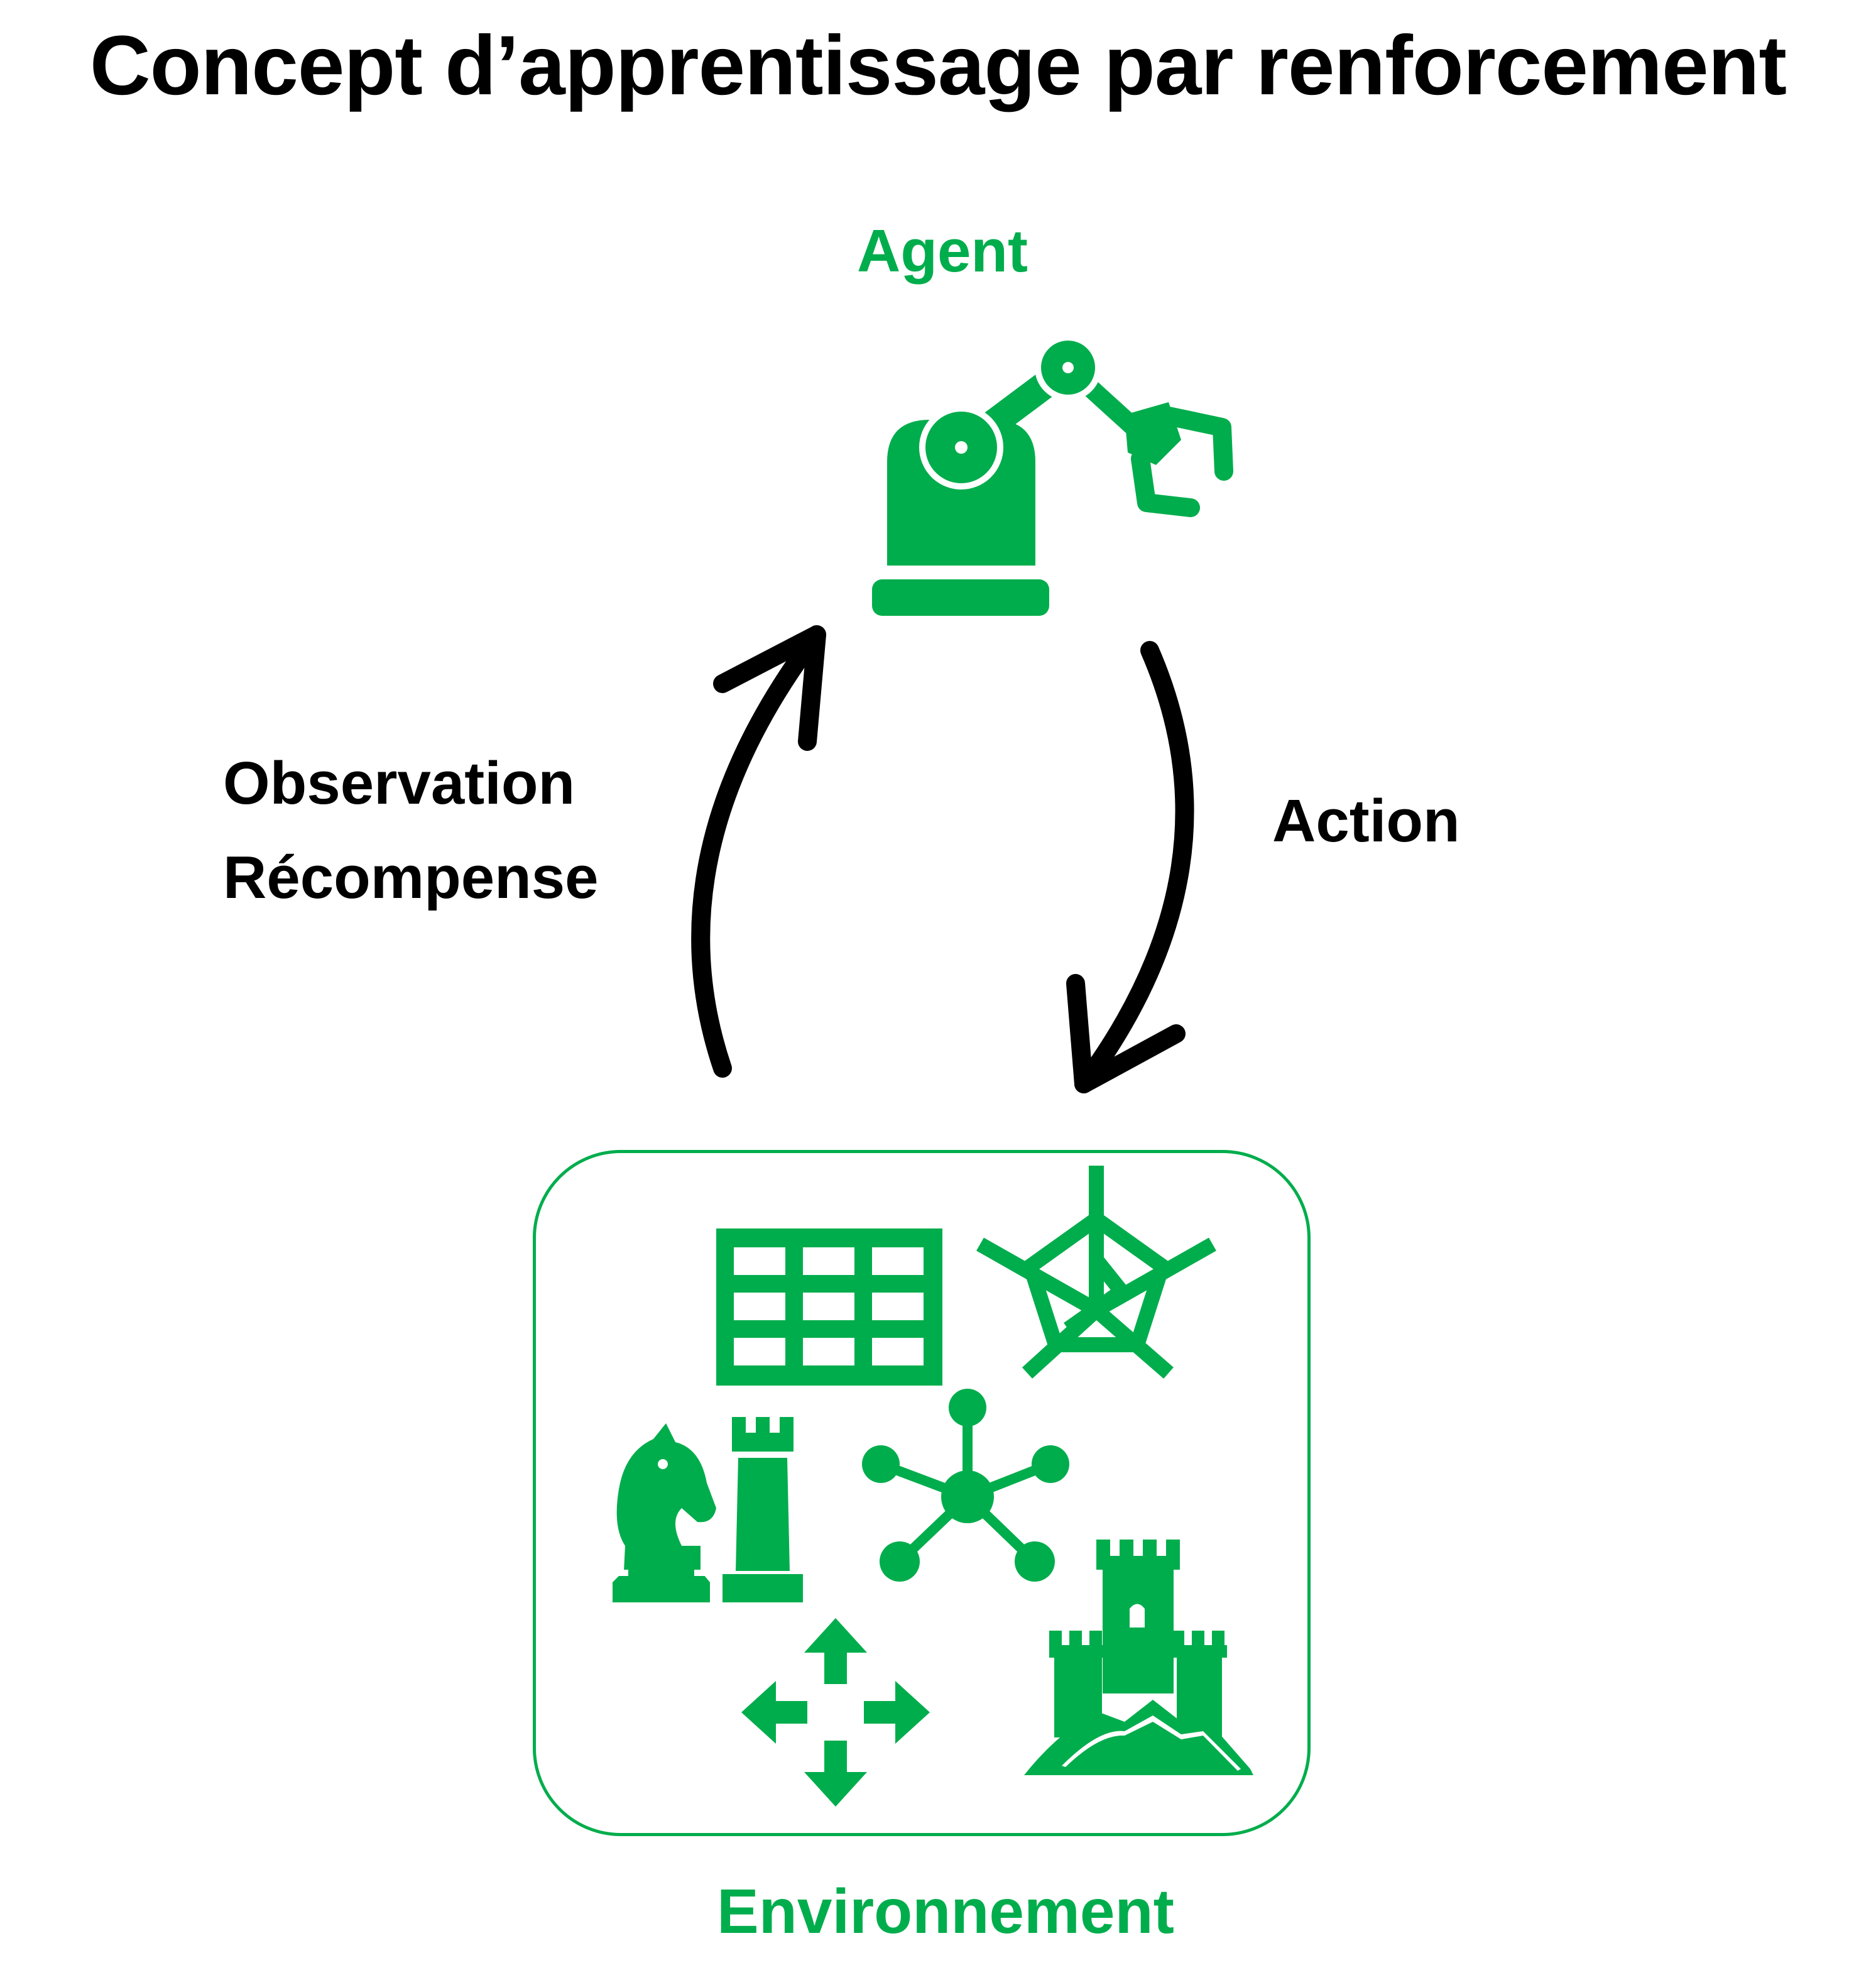 The height and width of the screenshot is (1975, 1876). What do you see at coordinates (836, 1712) in the screenshot?
I see `move-arrows-icon` at bounding box center [836, 1712].